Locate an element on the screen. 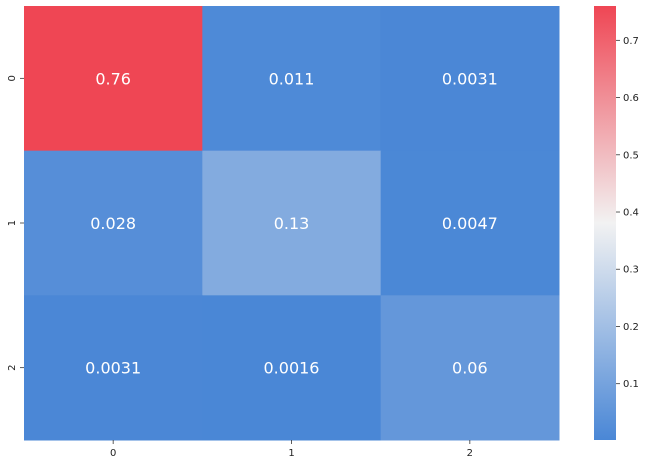 This screenshot has width=645, height=466. colorbar-tick-label-0: 0.1 is located at coordinates (631, 384).